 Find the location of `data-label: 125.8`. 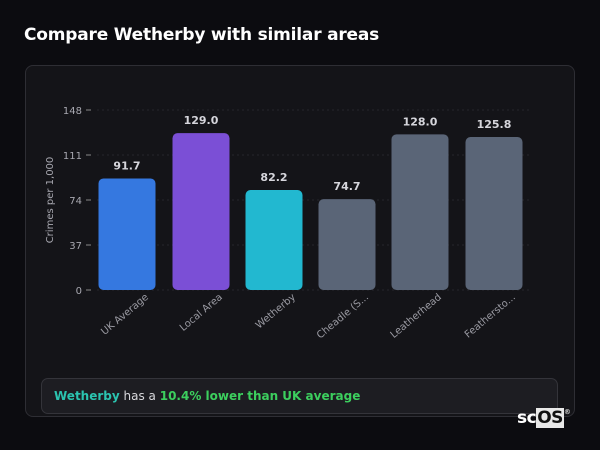

data-label: 125.8 is located at coordinates (494, 124).